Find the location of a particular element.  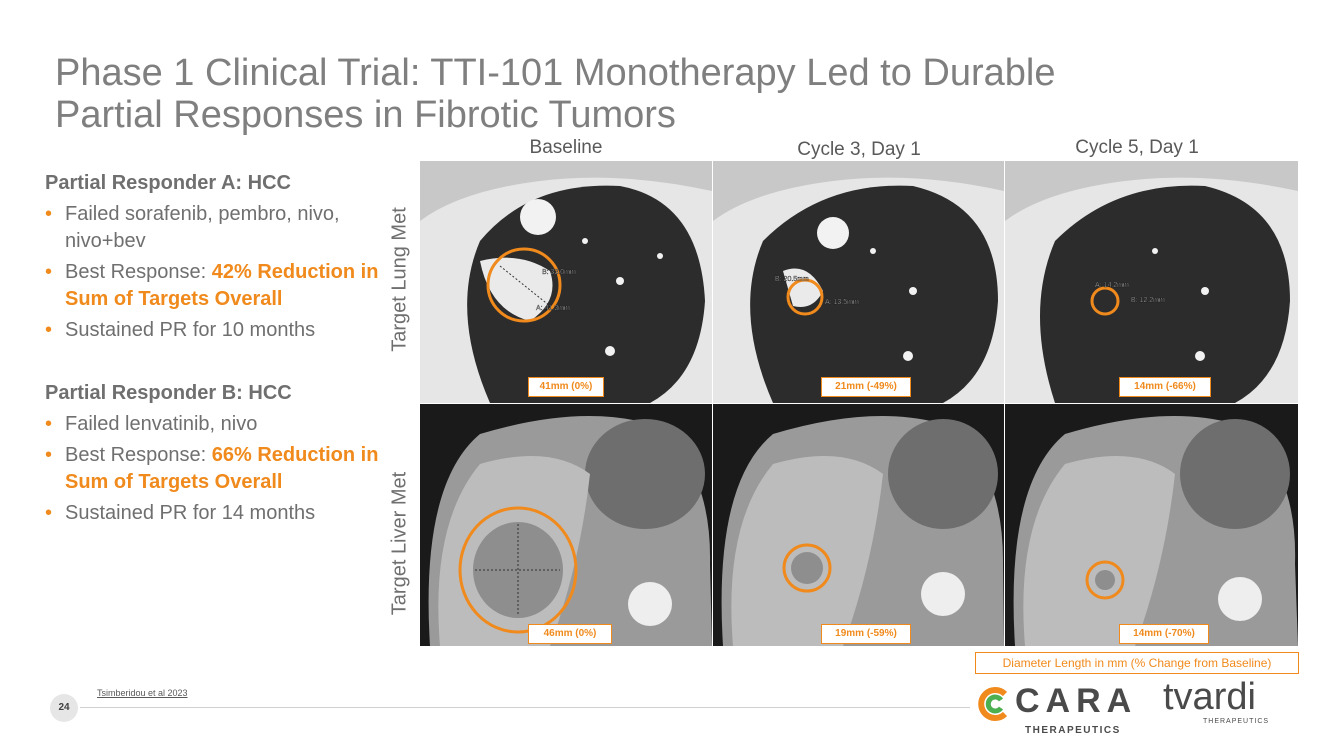

lung-cycle3-caption: 21mm (-49%) is located at coordinates (866, 387).